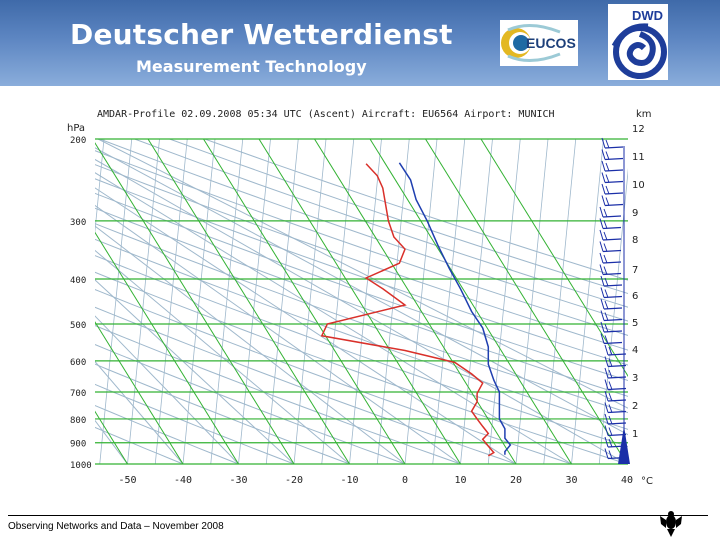  Describe the element at coordinates (635, 323) in the screenshot. I see `height-tick-label: 5` at that location.